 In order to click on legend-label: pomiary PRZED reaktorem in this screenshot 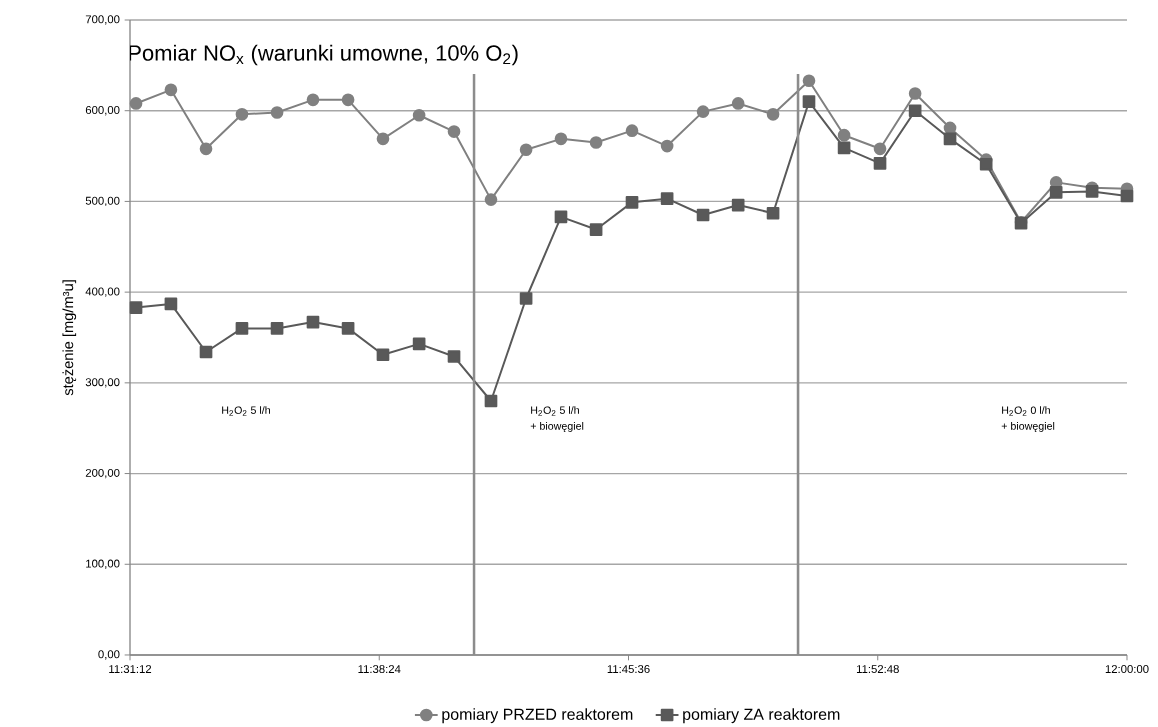, I will do `click(537, 716)`.